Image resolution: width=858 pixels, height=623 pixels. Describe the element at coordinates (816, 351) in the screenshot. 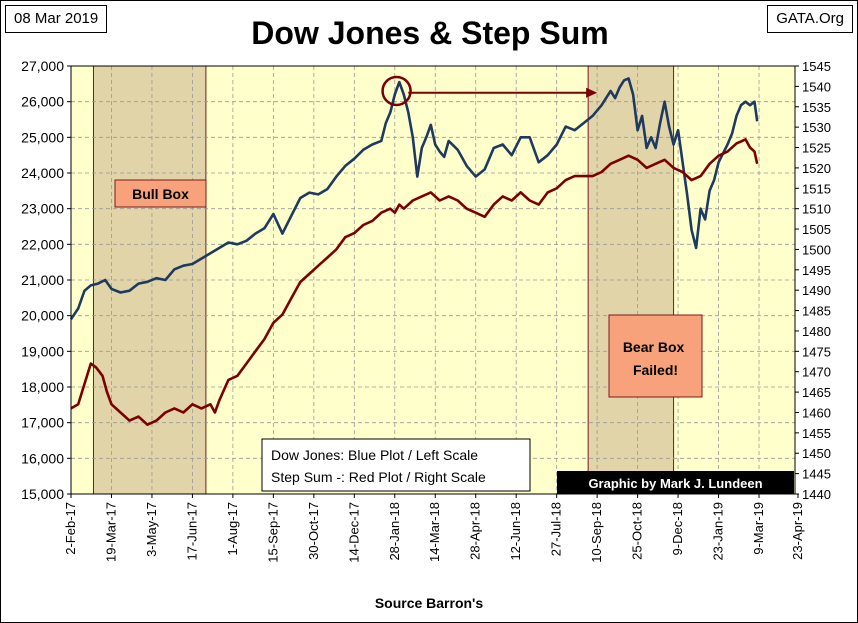

I see `right-tick-label: 1475` at that location.